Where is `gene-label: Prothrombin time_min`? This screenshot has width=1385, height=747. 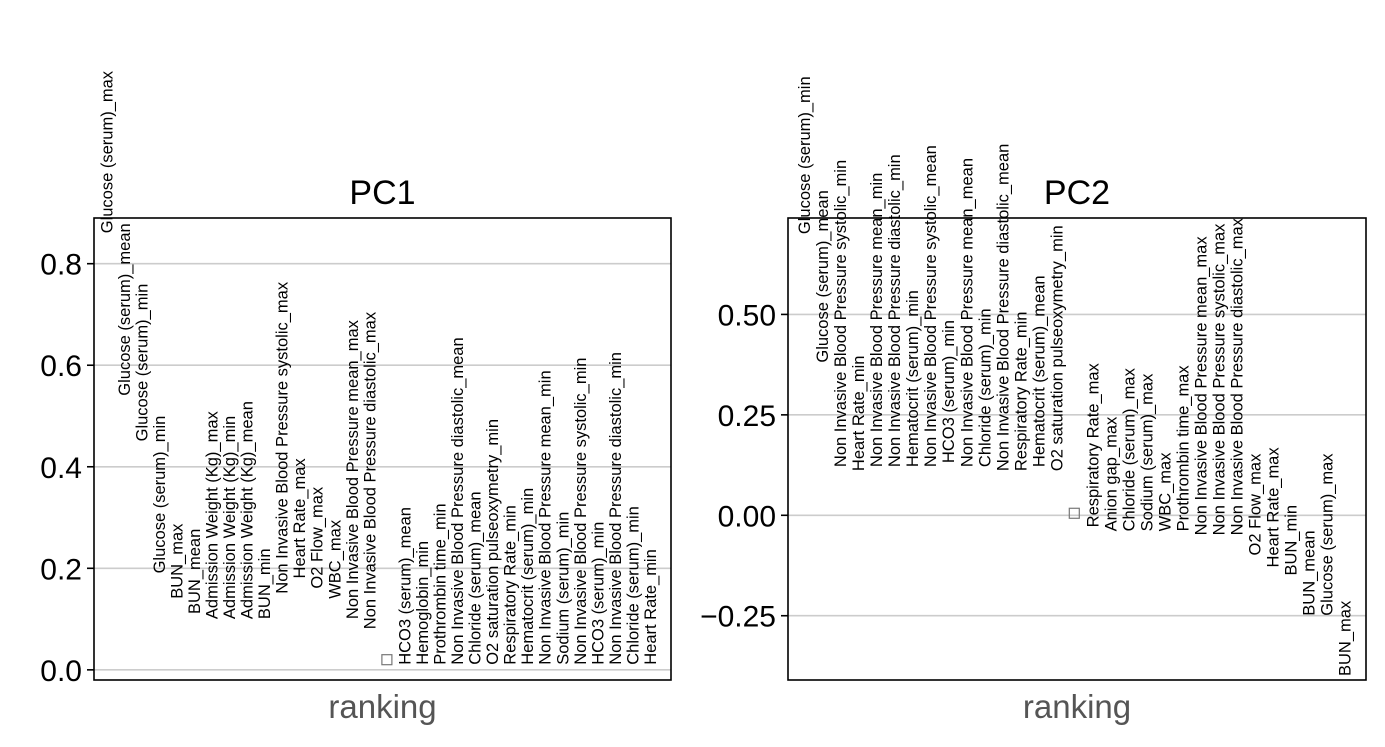 gene-label: Prothrombin time_min is located at coordinates (440, 583).